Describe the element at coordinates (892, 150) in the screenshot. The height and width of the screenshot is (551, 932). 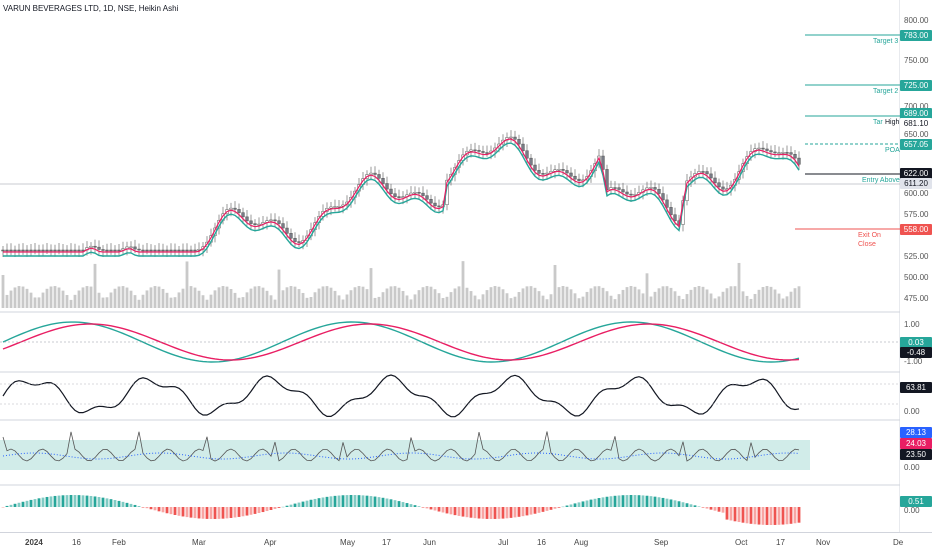
I see `poa-label: POA` at that location.